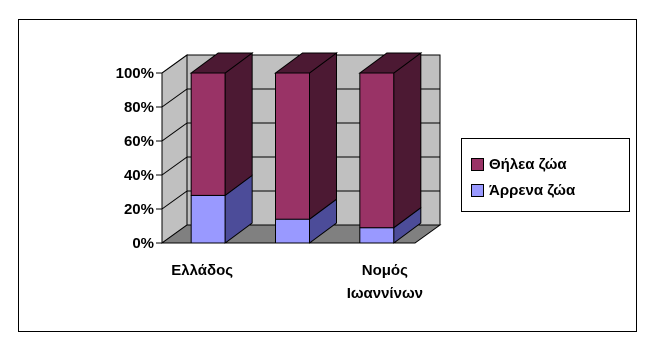  I want to click on legend-item-female: Θήλεα ζώα, so click(519, 164).